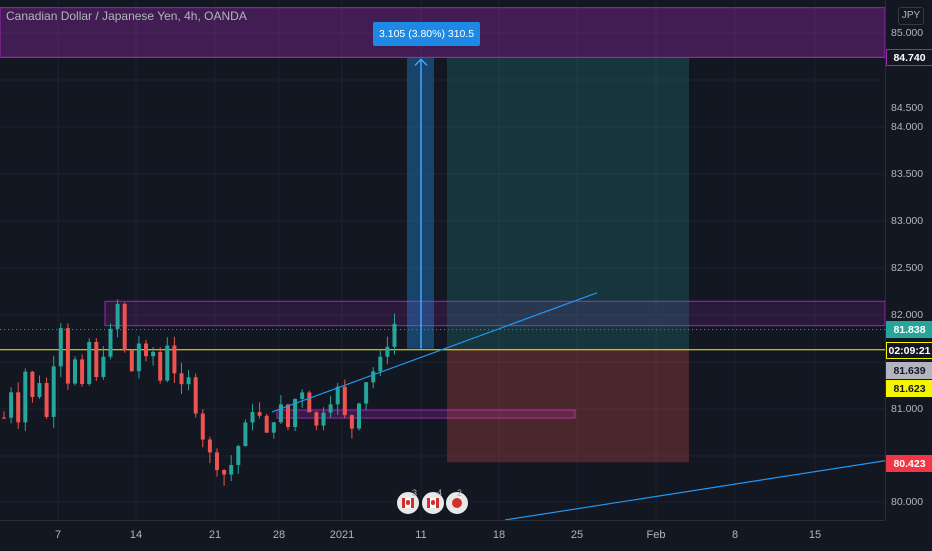  What do you see at coordinates (421, 535) in the screenshot?
I see `time-tick: 11` at bounding box center [421, 535].